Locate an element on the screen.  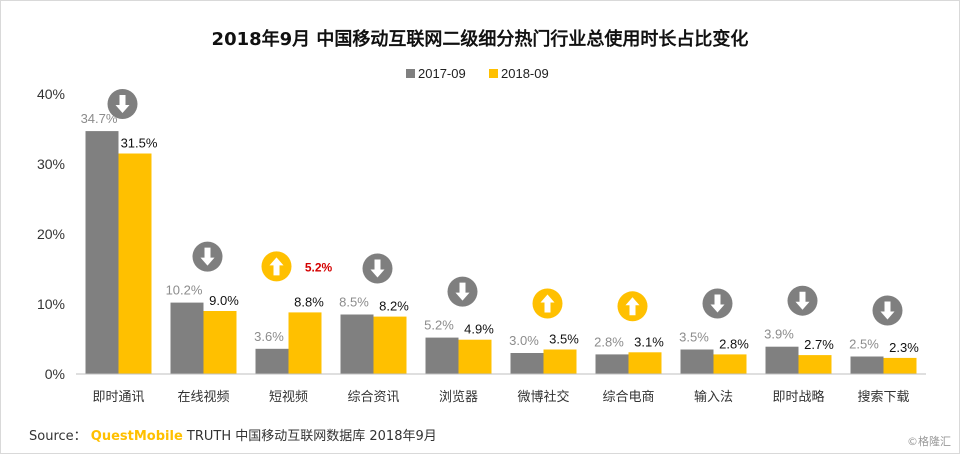
x-tick-label: 搜索下载 is located at coordinates (883, 397).